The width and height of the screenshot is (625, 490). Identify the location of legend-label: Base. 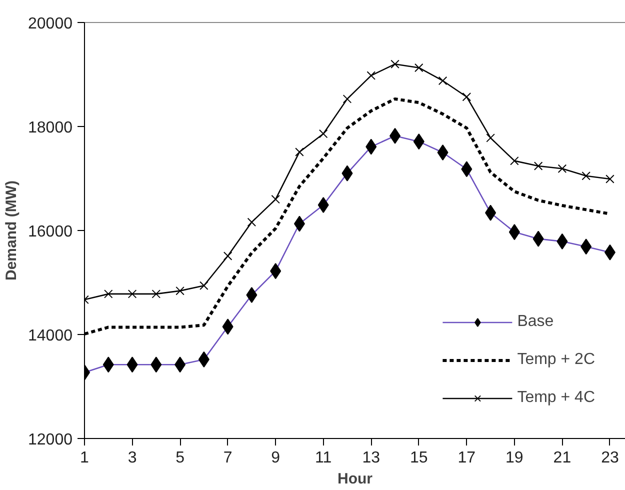
(535, 322).